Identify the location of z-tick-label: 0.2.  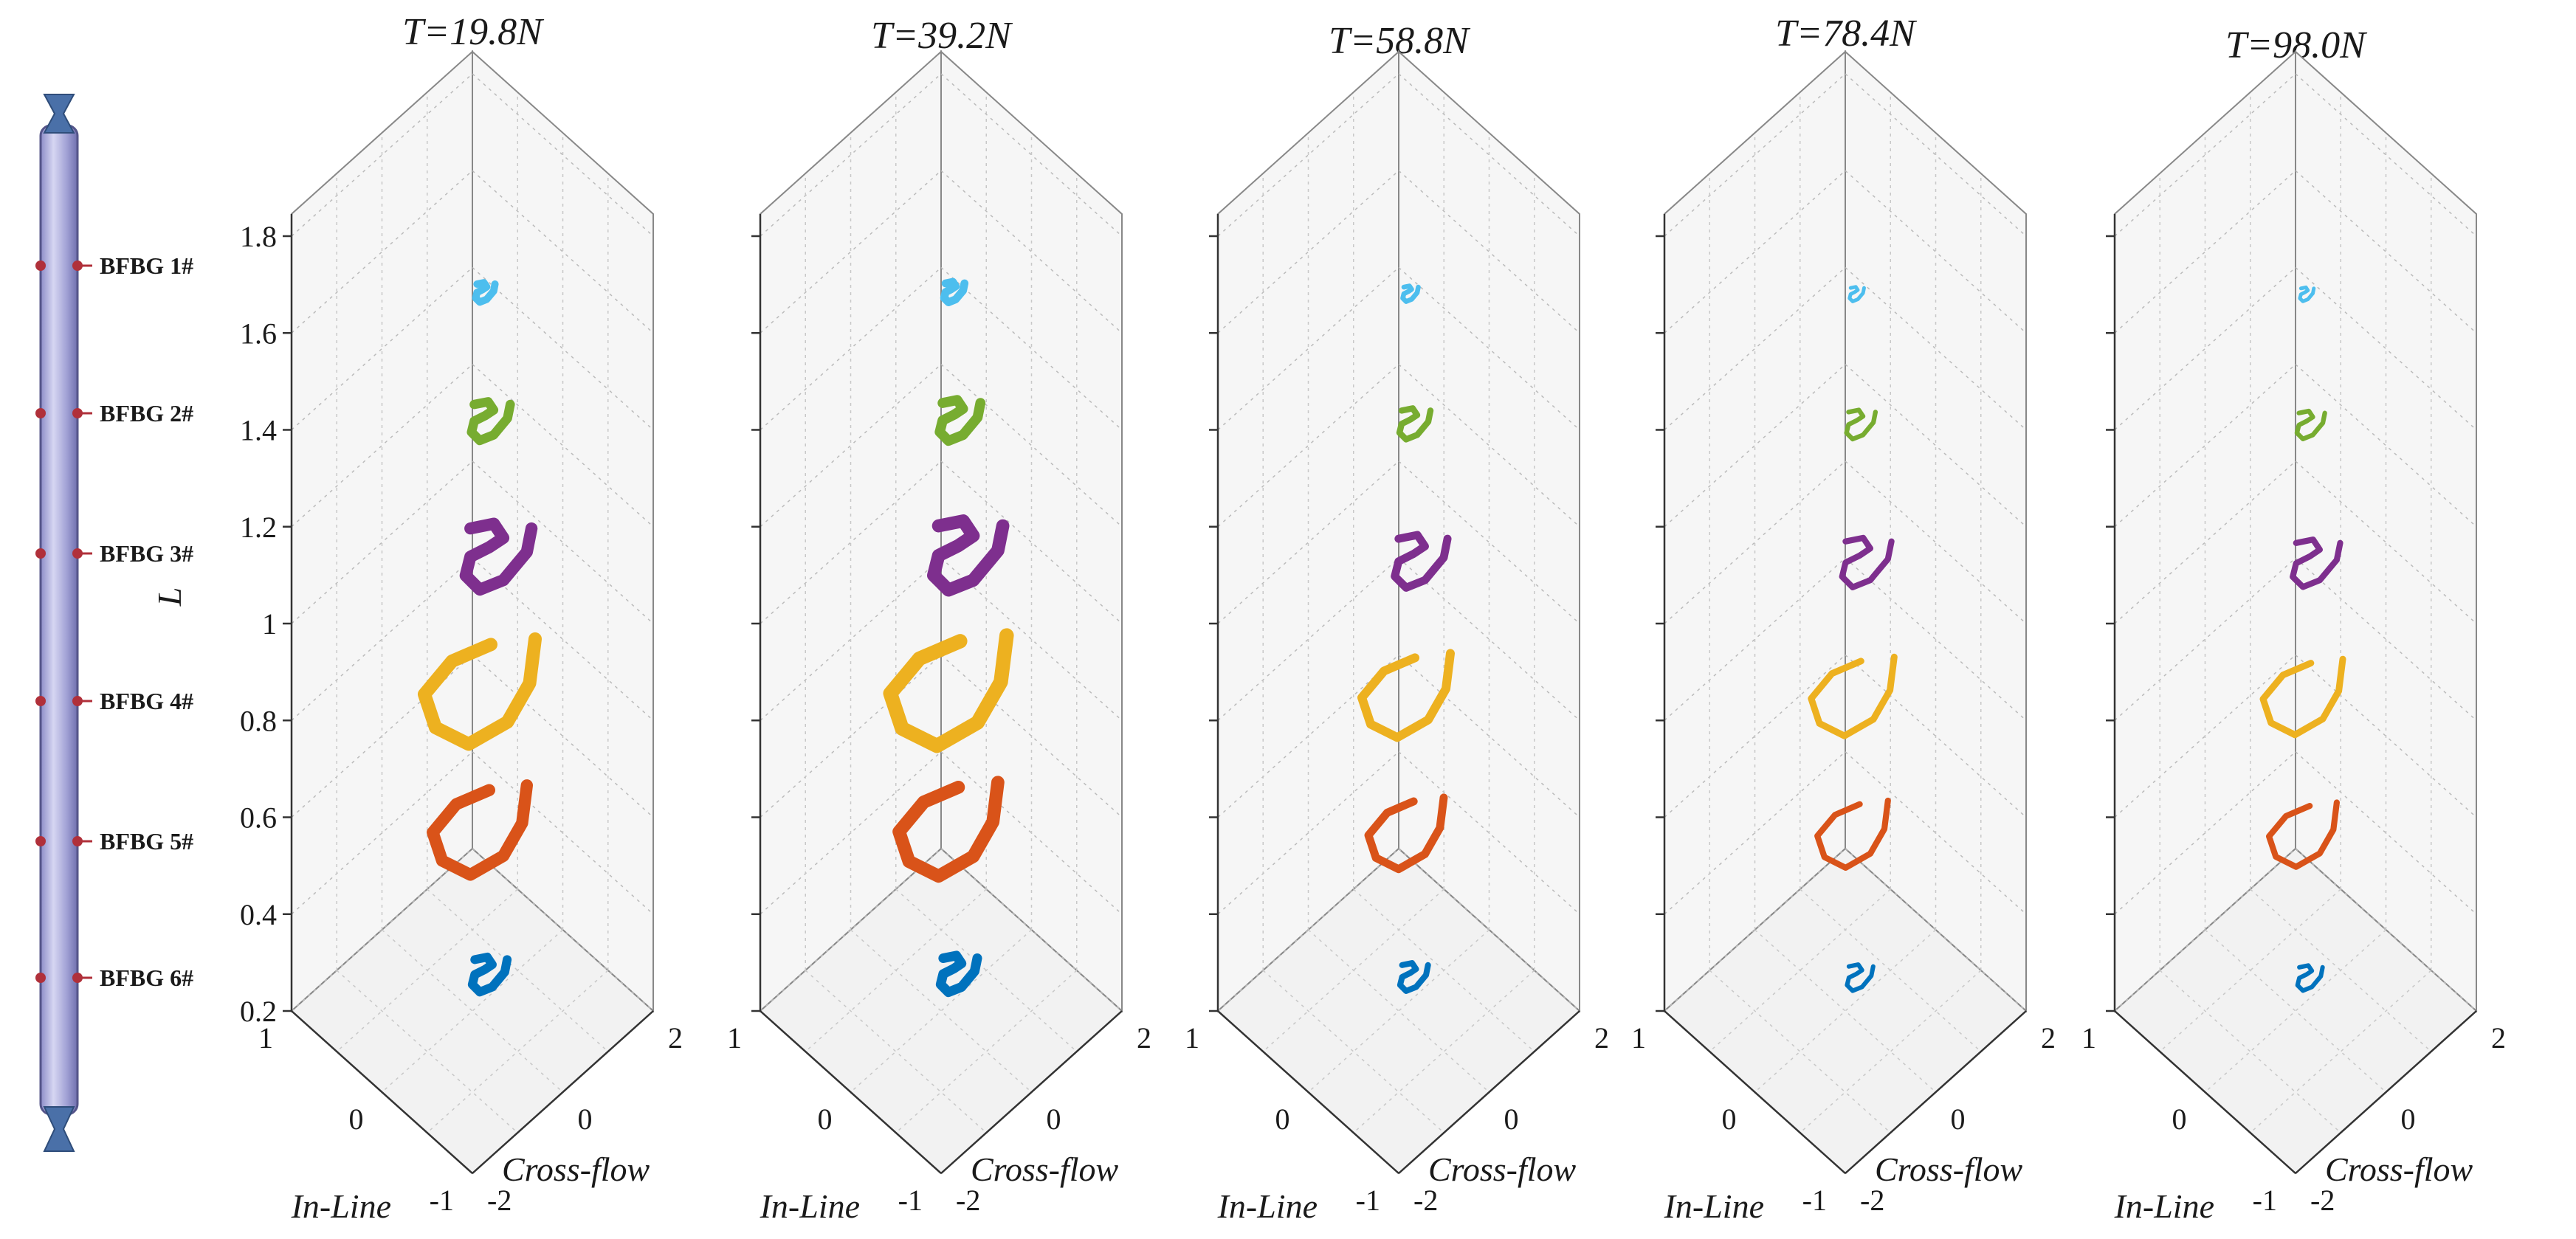
(259, 1011).